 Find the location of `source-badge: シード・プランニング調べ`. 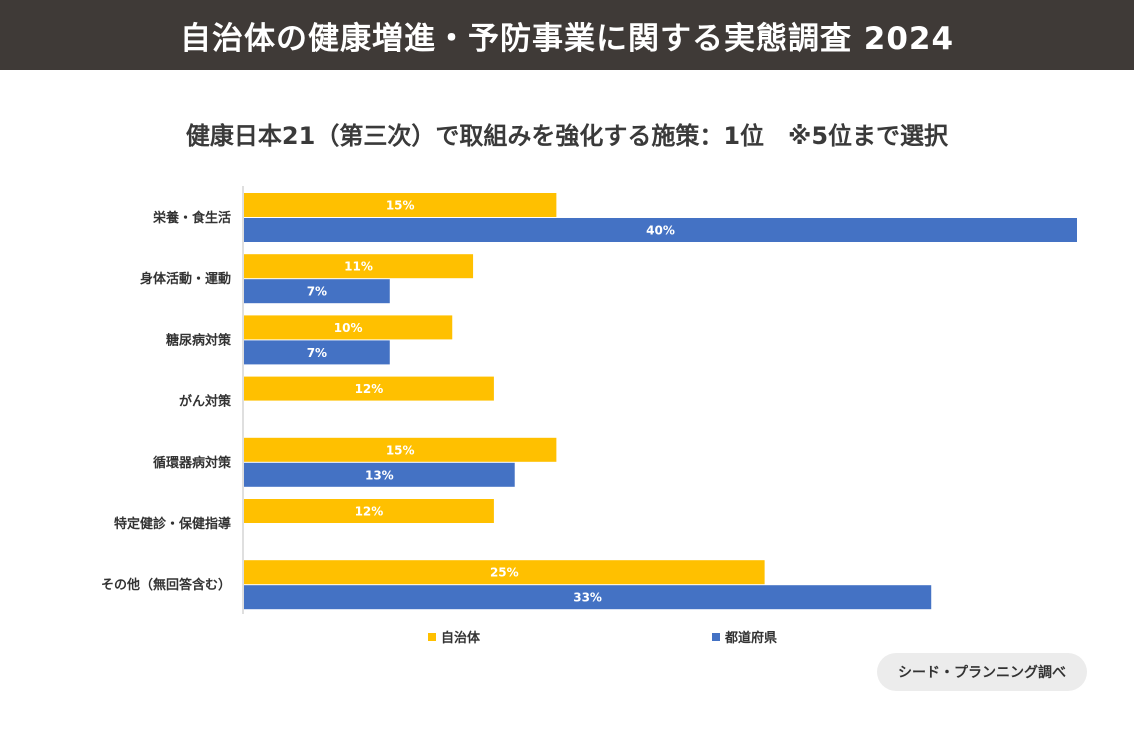

source-badge: シード・プランニング調べ is located at coordinates (982, 672).